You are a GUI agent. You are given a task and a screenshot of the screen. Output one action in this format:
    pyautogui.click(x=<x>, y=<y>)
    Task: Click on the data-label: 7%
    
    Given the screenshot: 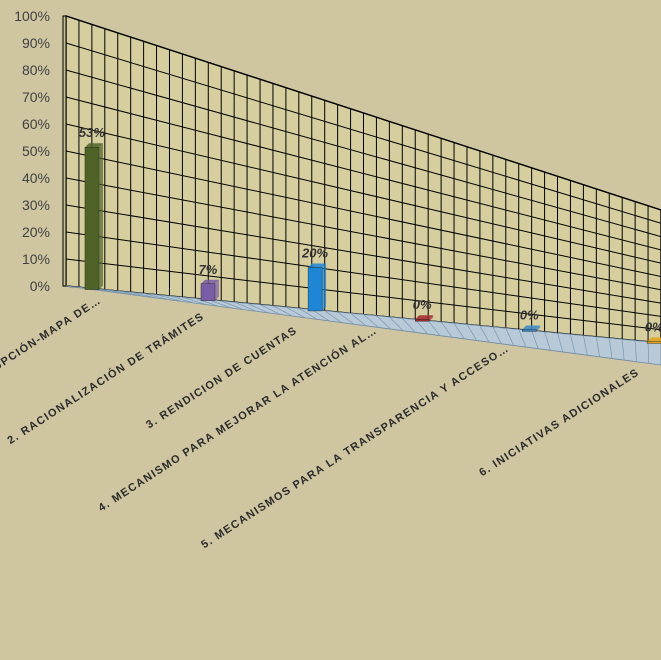 What is the action you would take?
    pyautogui.click(x=208, y=269)
    